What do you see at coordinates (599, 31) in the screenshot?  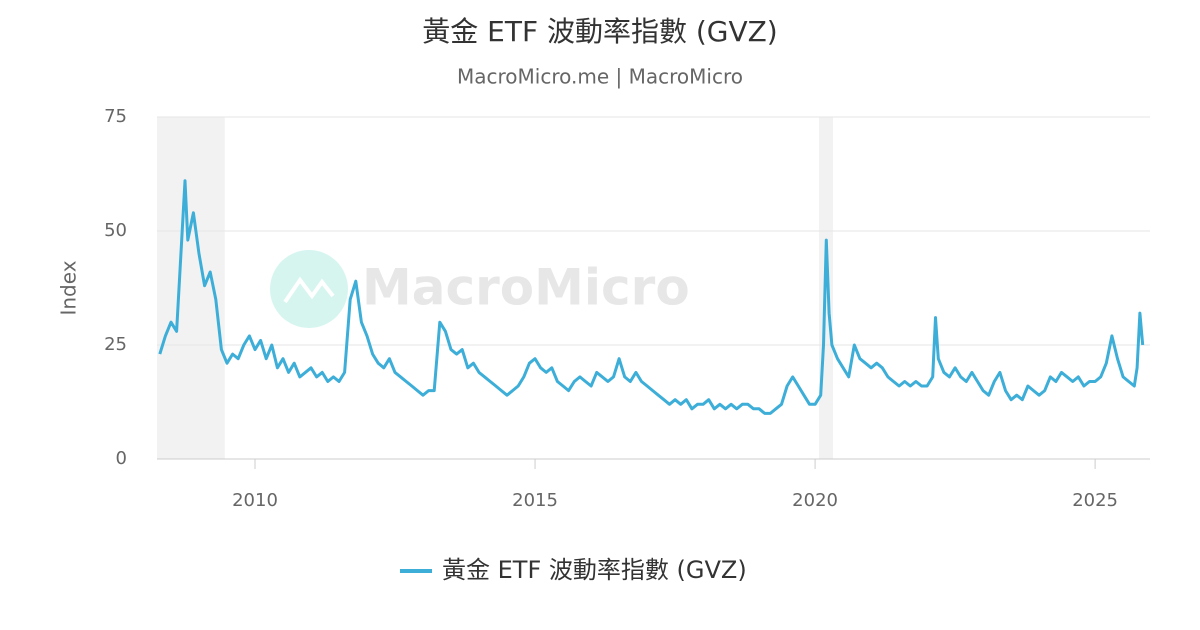 I see `chart-title: 黃金 ETF 波動率指數 (GVZ)` at bounding box center [599, 31].